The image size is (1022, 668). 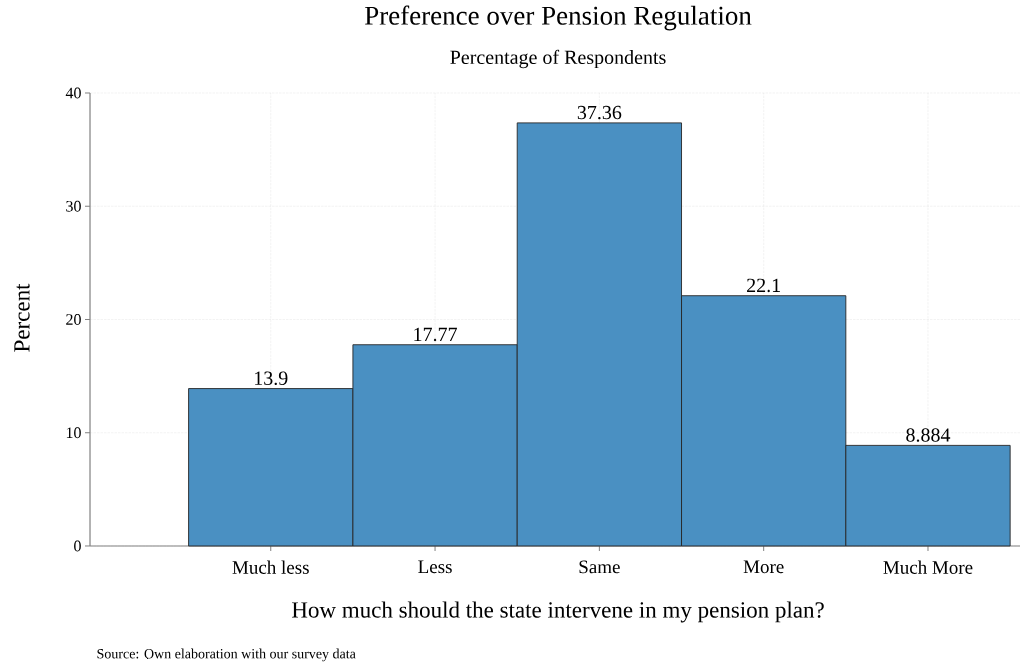 I want to click on chart-title: Preference over Pension Regulation, so click(x=558, y=18).